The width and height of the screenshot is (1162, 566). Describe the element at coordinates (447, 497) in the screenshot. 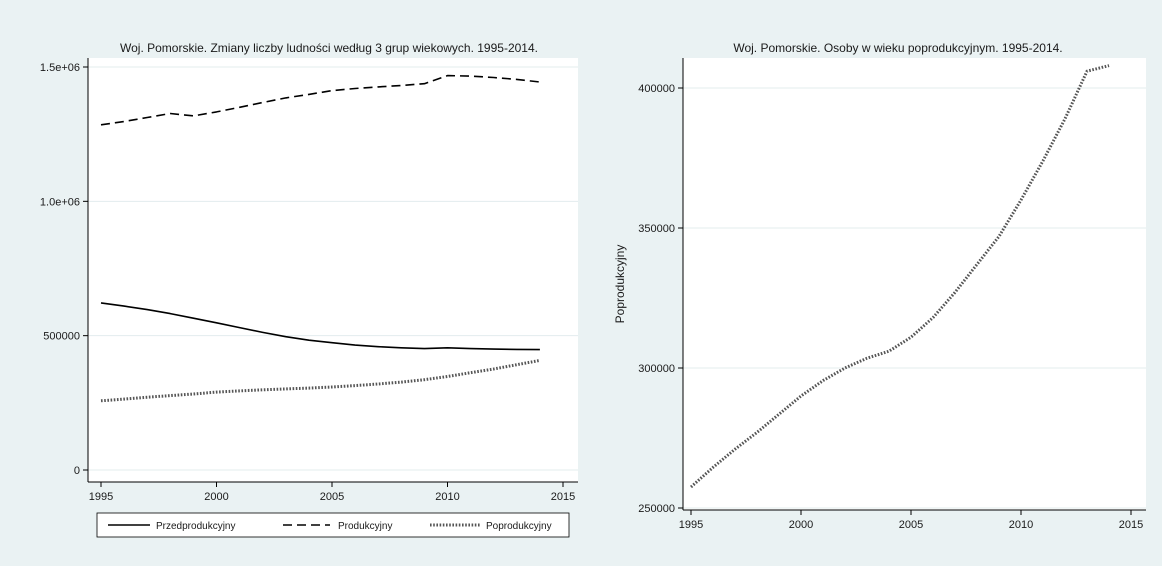

I see `left-x-tick-label-2010: 2010` at that location.